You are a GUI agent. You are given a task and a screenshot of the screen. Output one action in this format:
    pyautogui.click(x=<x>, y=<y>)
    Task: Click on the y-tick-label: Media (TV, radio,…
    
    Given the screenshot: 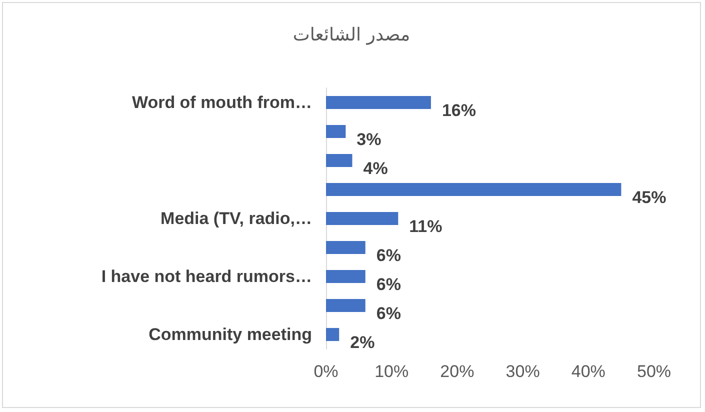 What is the action you would take?
    pyautogui.click(x=236, y=218)
    